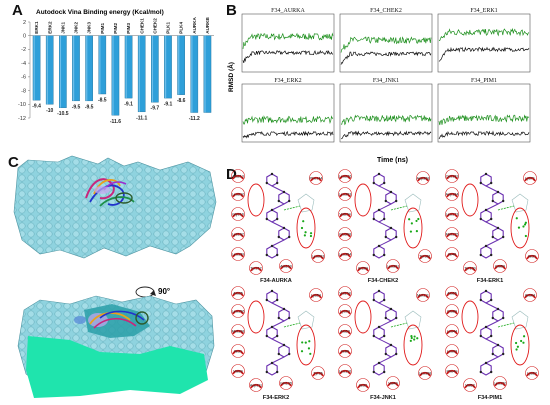 This screenshot has width=550, height=405. Describe the element at coordinates (116, 346) in the screenshot. I see `surface-view-bottom` at that location.